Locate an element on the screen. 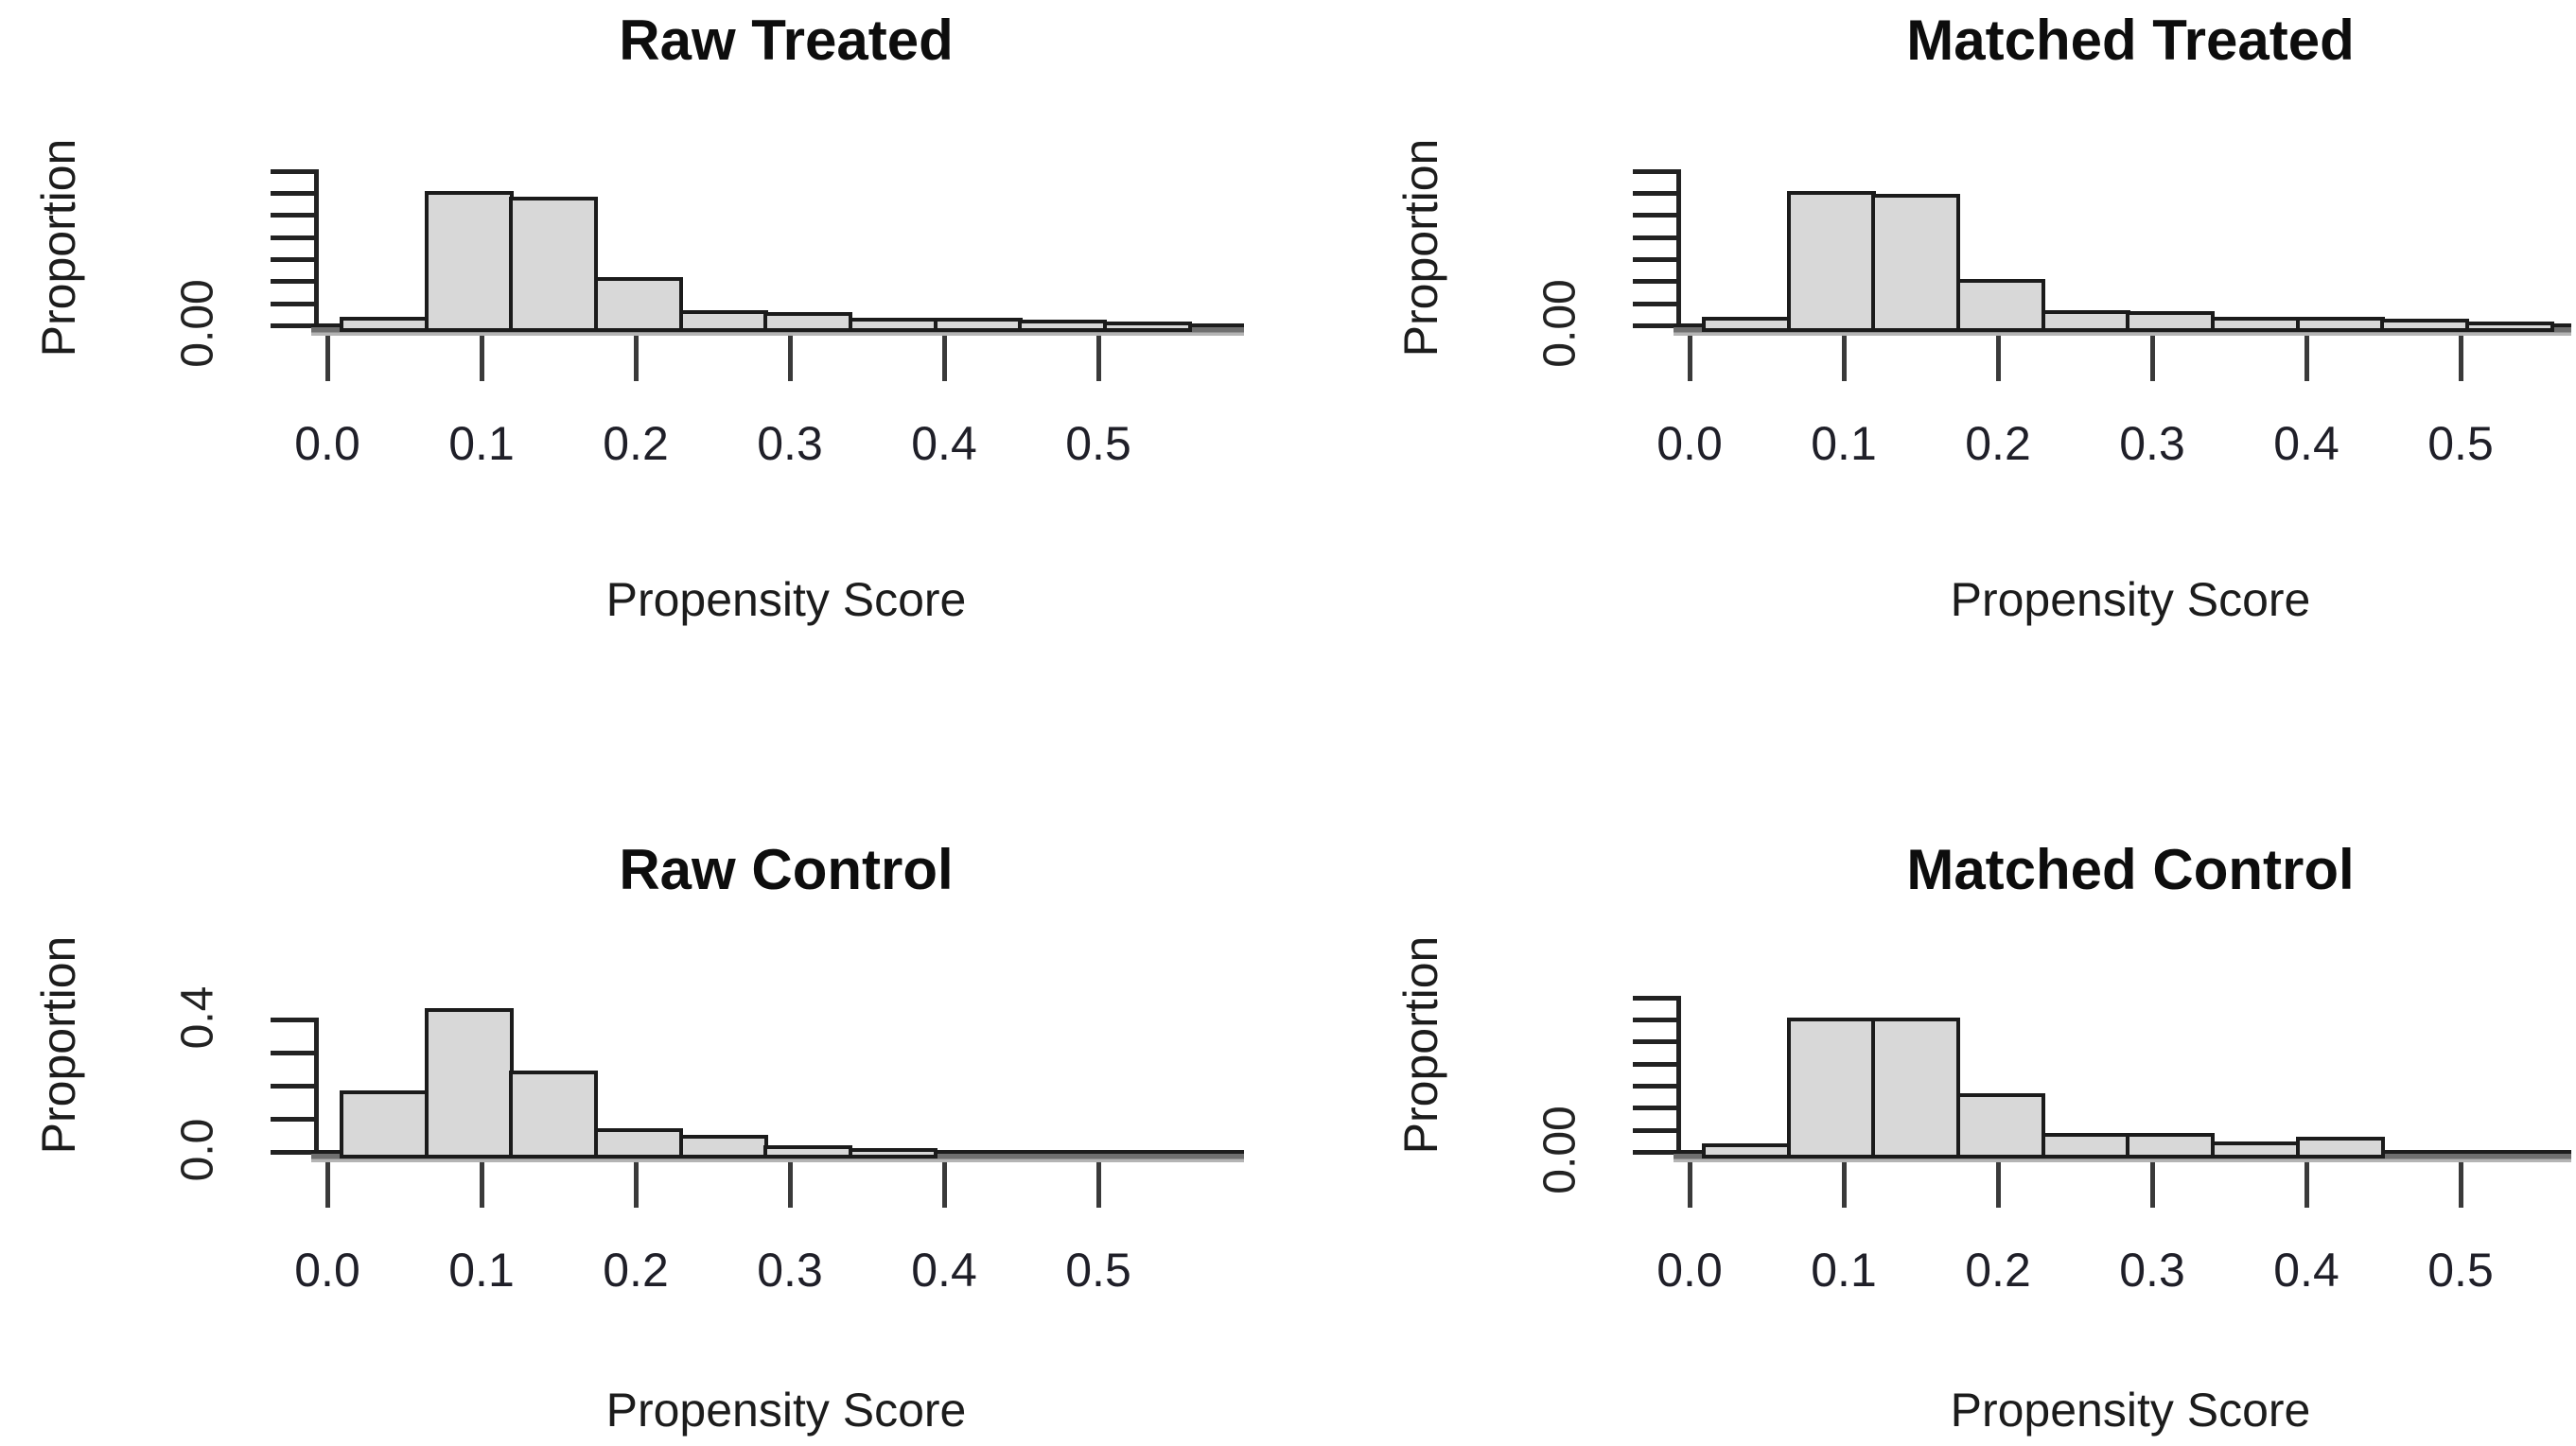  panel-title: Raw Treated is located at coordinates (787, 40).